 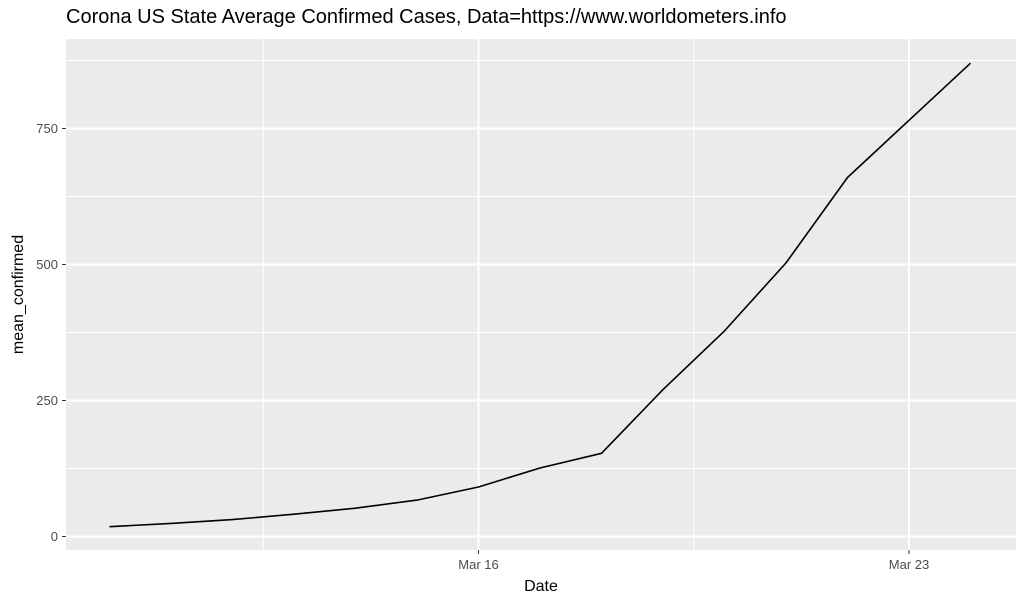 I want to click on x-tick-label-1: Mar 23, so click(x=909, y=564).